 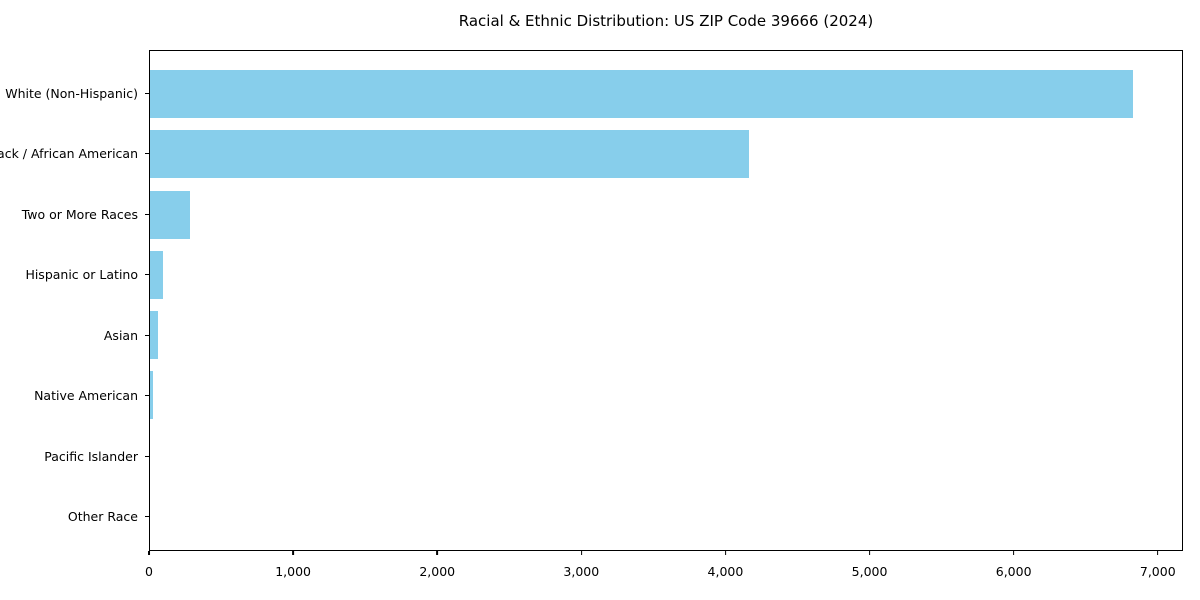 What do you see at coordinates (156, 274) in the screenshot?
I see `bar-hispanic-or-latino` at bounding box center [156, 274].